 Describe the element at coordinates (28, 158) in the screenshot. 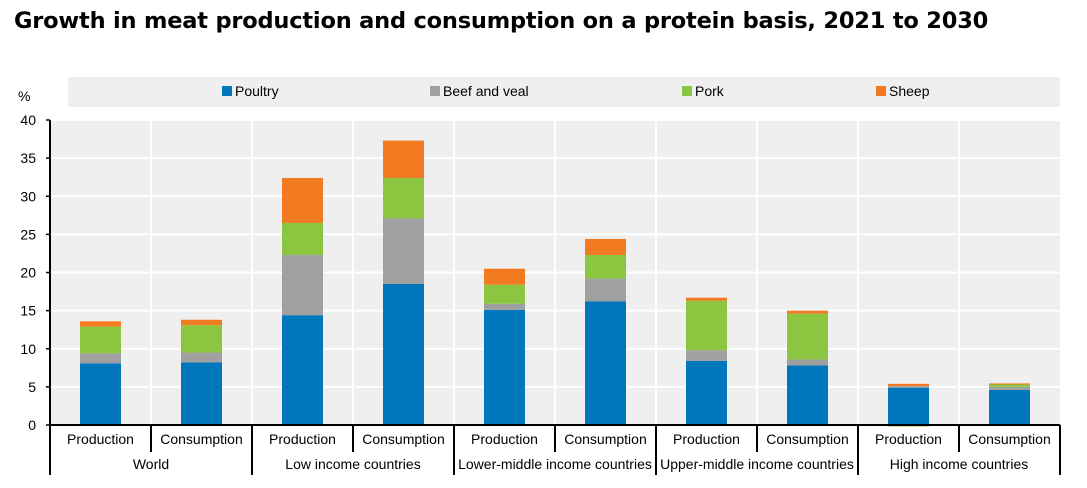

I see `y-tick-label: 35` at that location.